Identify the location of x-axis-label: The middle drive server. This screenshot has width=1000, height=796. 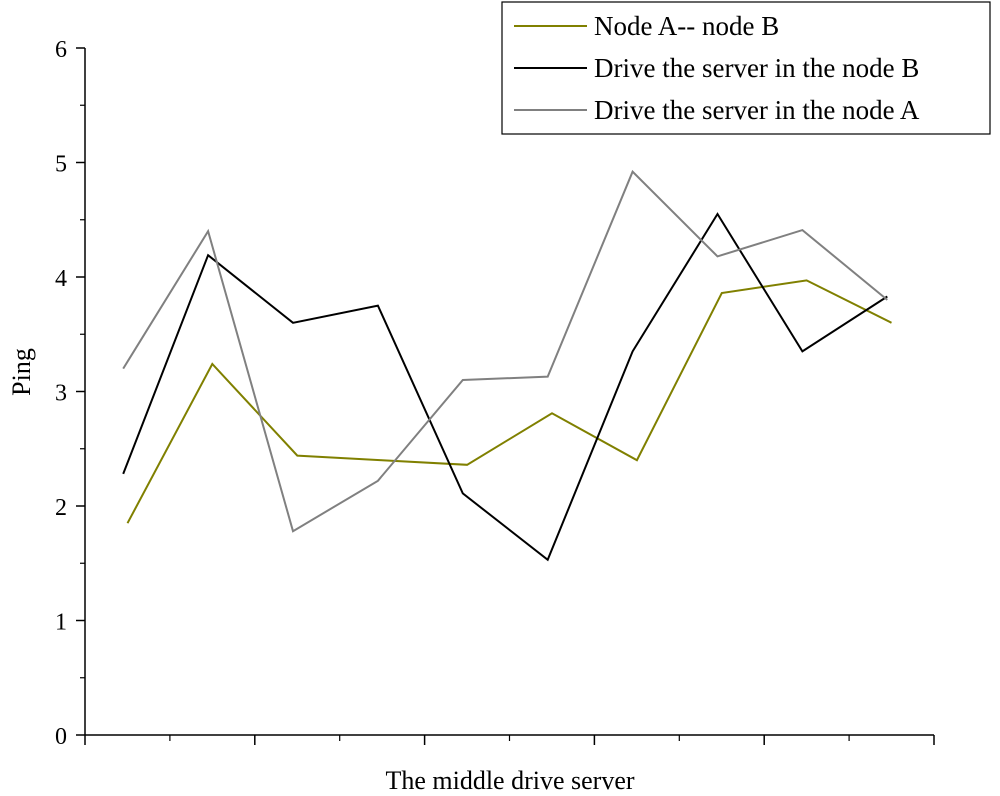
(509, 780).